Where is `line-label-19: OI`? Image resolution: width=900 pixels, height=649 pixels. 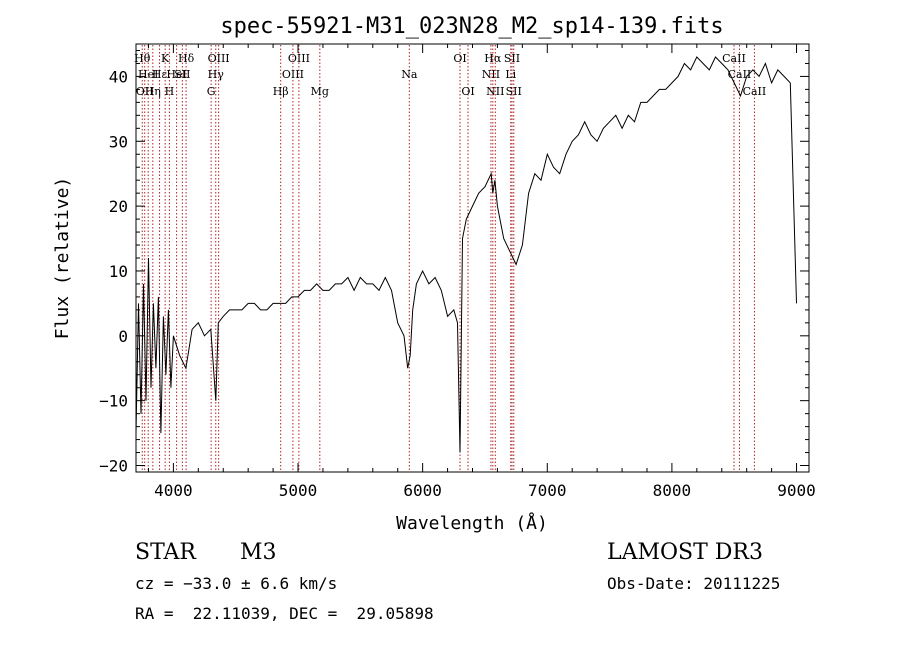
line-label-19: OI is located at coordinates (467, 91).